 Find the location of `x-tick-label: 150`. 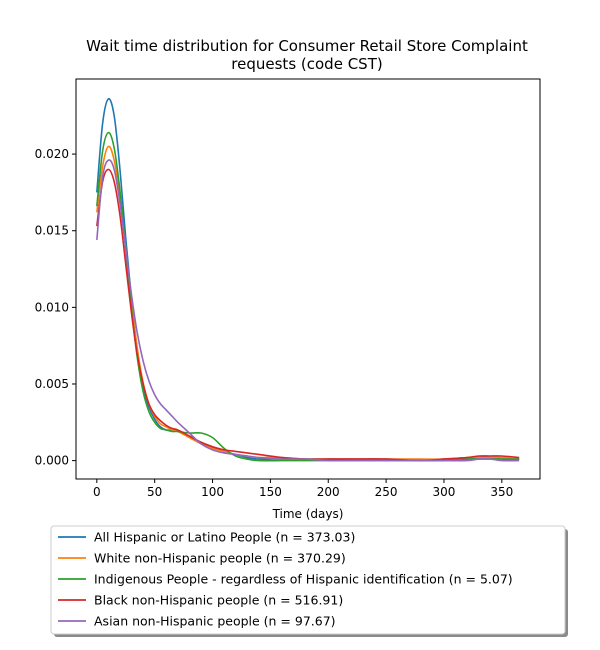

x-tick-label: 150 is located at coordinates (270, 492).